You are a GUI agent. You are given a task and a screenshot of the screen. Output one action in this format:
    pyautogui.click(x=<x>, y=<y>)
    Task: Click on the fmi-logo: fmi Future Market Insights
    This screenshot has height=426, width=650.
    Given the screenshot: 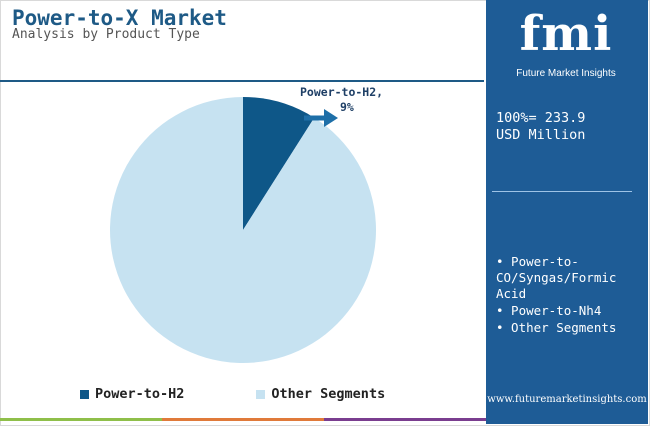 What is the action you would take?
    pyautogui.click(x=566, y=46)
    